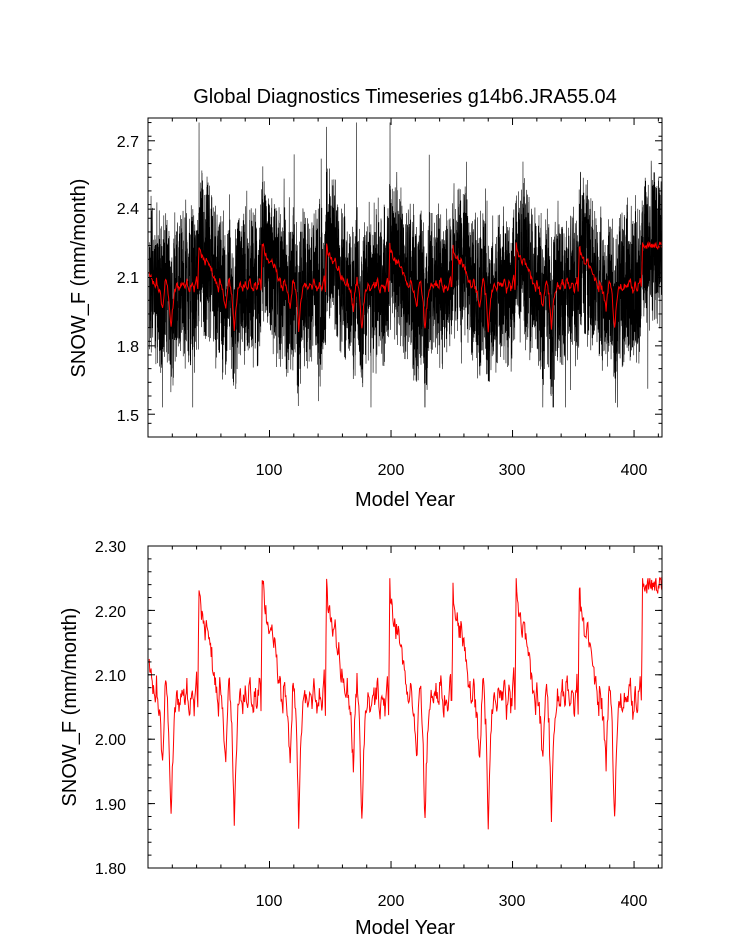 The width and height of the screenshot is (733, 945). I want to click on bottom-ytick-label: 1.80, so click(110, 869).